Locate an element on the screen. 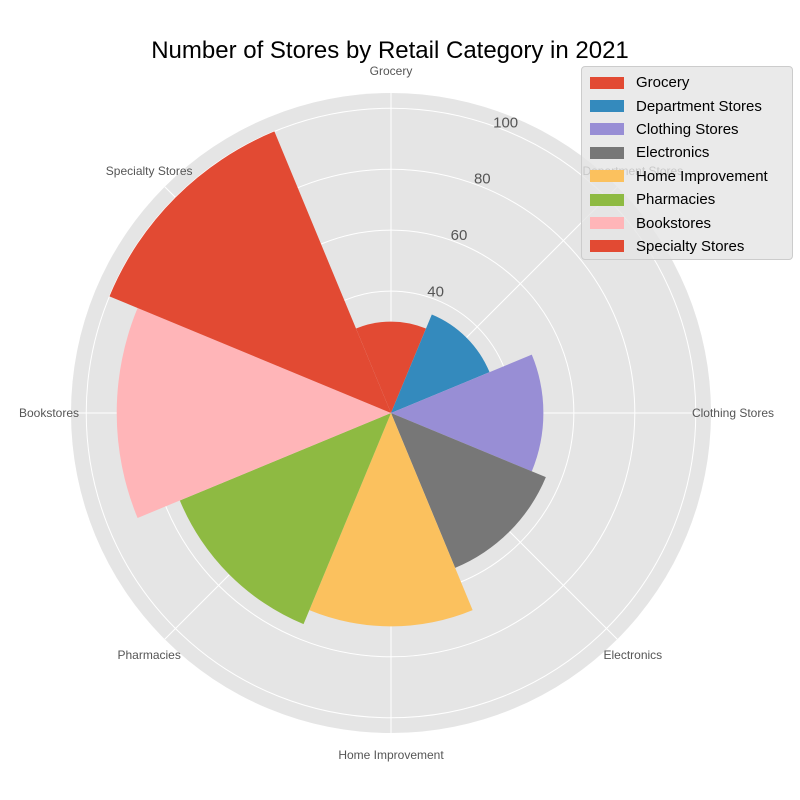 This screenshot has height=800, width=800. bar-department-stores is located at coordinates (440, 363).